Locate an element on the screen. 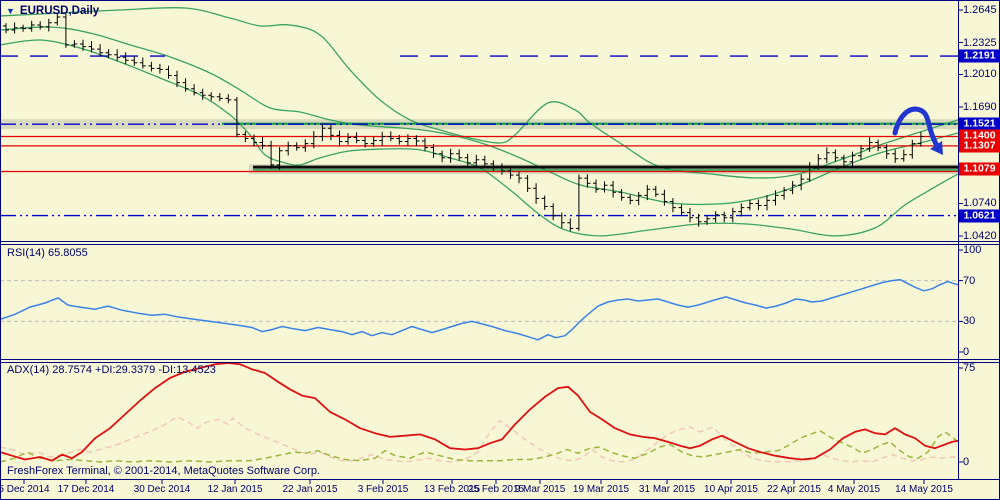  date-axis-label: 22 Jan 2015 is located at coordinates (310, 489).